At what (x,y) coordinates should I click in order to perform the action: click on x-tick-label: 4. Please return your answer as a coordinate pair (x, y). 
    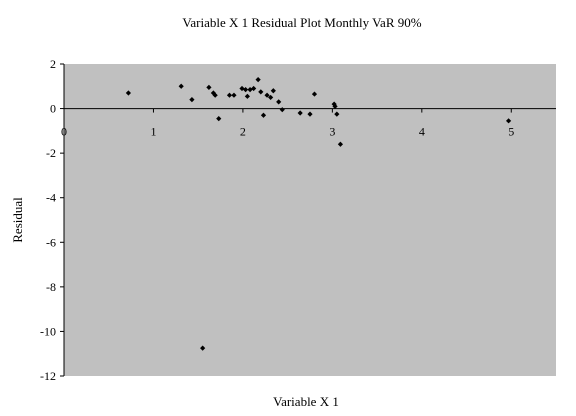
    Looking at the image, I should click on (422, 132).